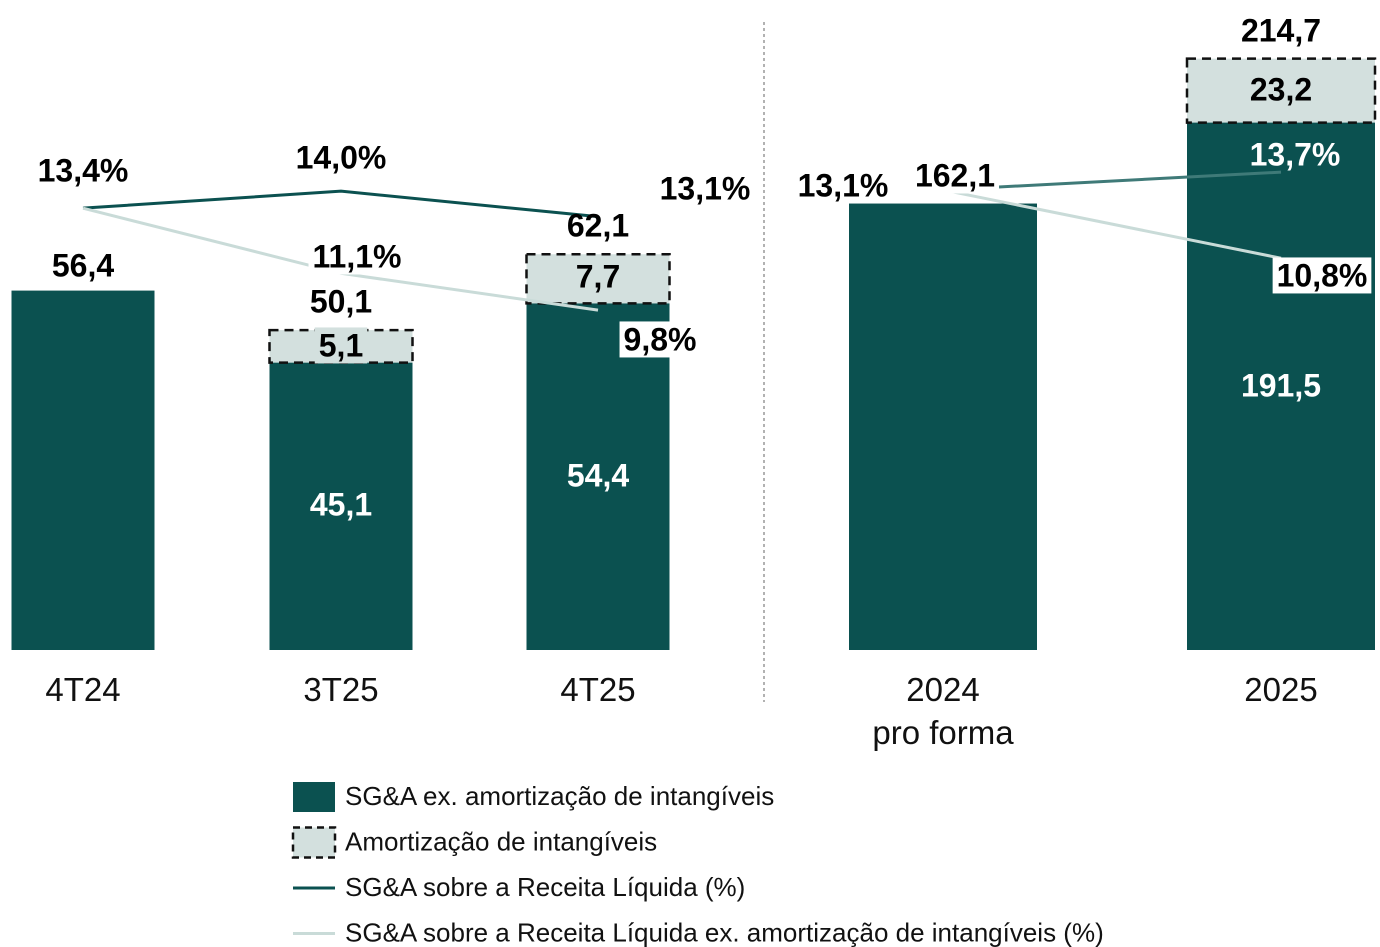 The image size is (1380, 947). I want to click on data-label-group: 23,2, so click(1281, 89).